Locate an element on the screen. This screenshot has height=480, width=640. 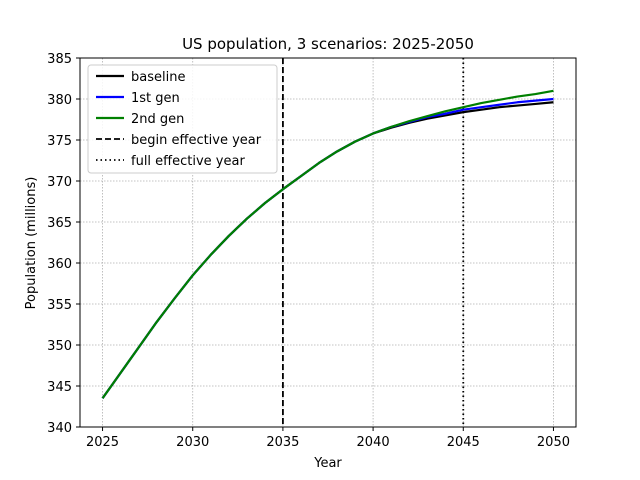
x-axis-ticks: 2025 2030 2035 2040 2045 2050 is located at coordinates (328, 438).